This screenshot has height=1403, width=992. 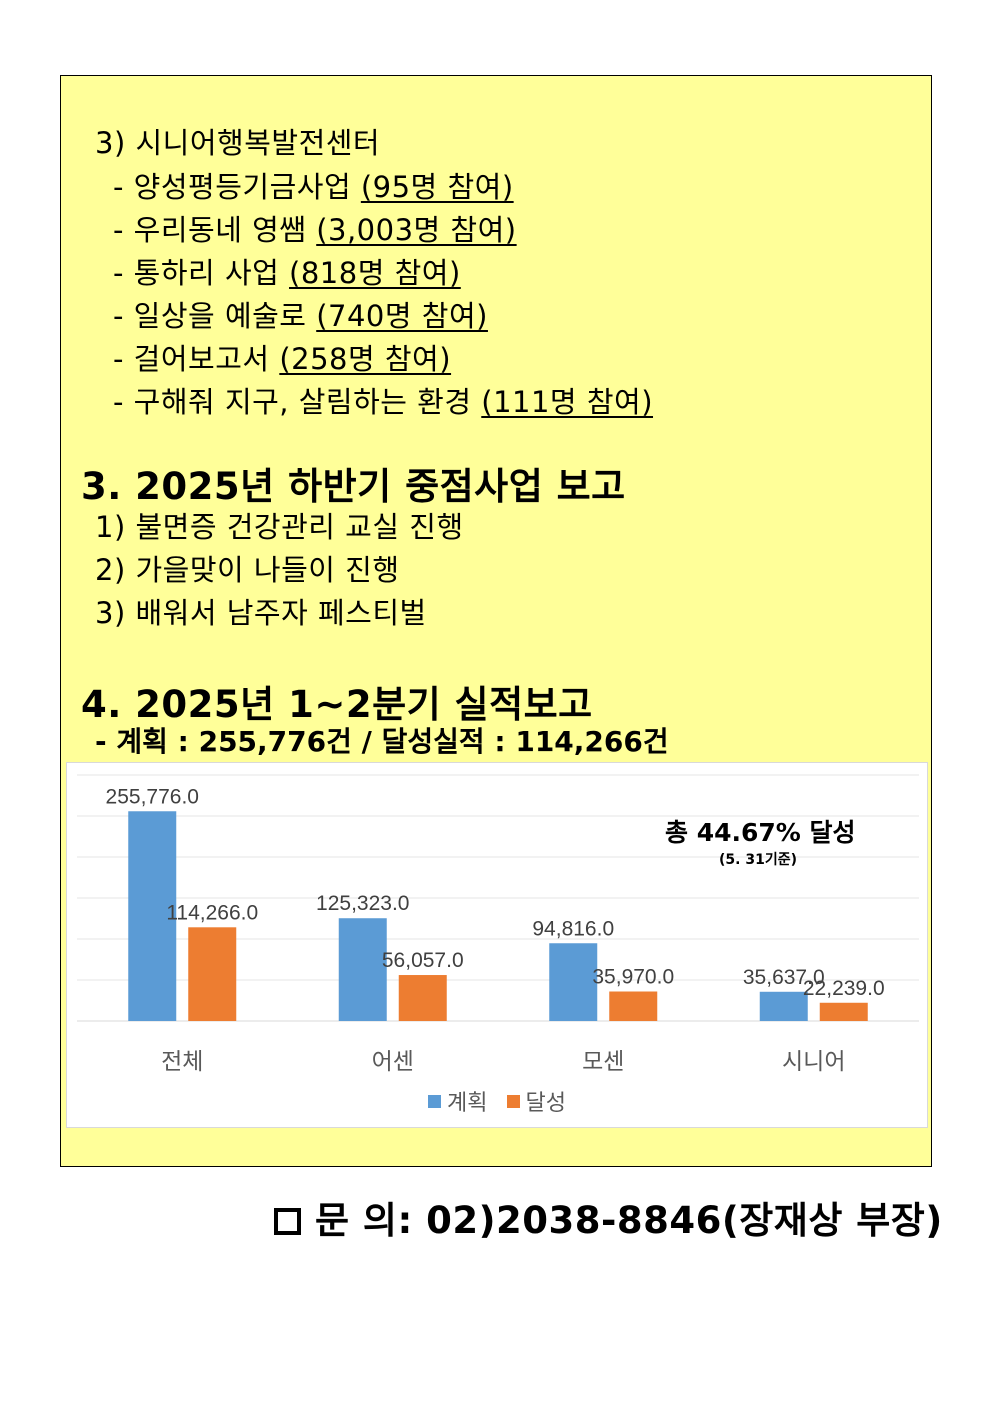 What do you see at coordinates (567, 402) in the screenshot?
I see `program-participants: (111명 참여)` at bounding box center [567, 402].